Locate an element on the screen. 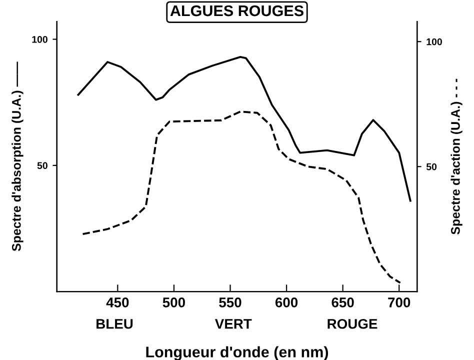 The width and height of the screenshot is (474, 360). y2-axis-title: Spectre d'action (U.A.) - - - is located at coordinates (456, 156).